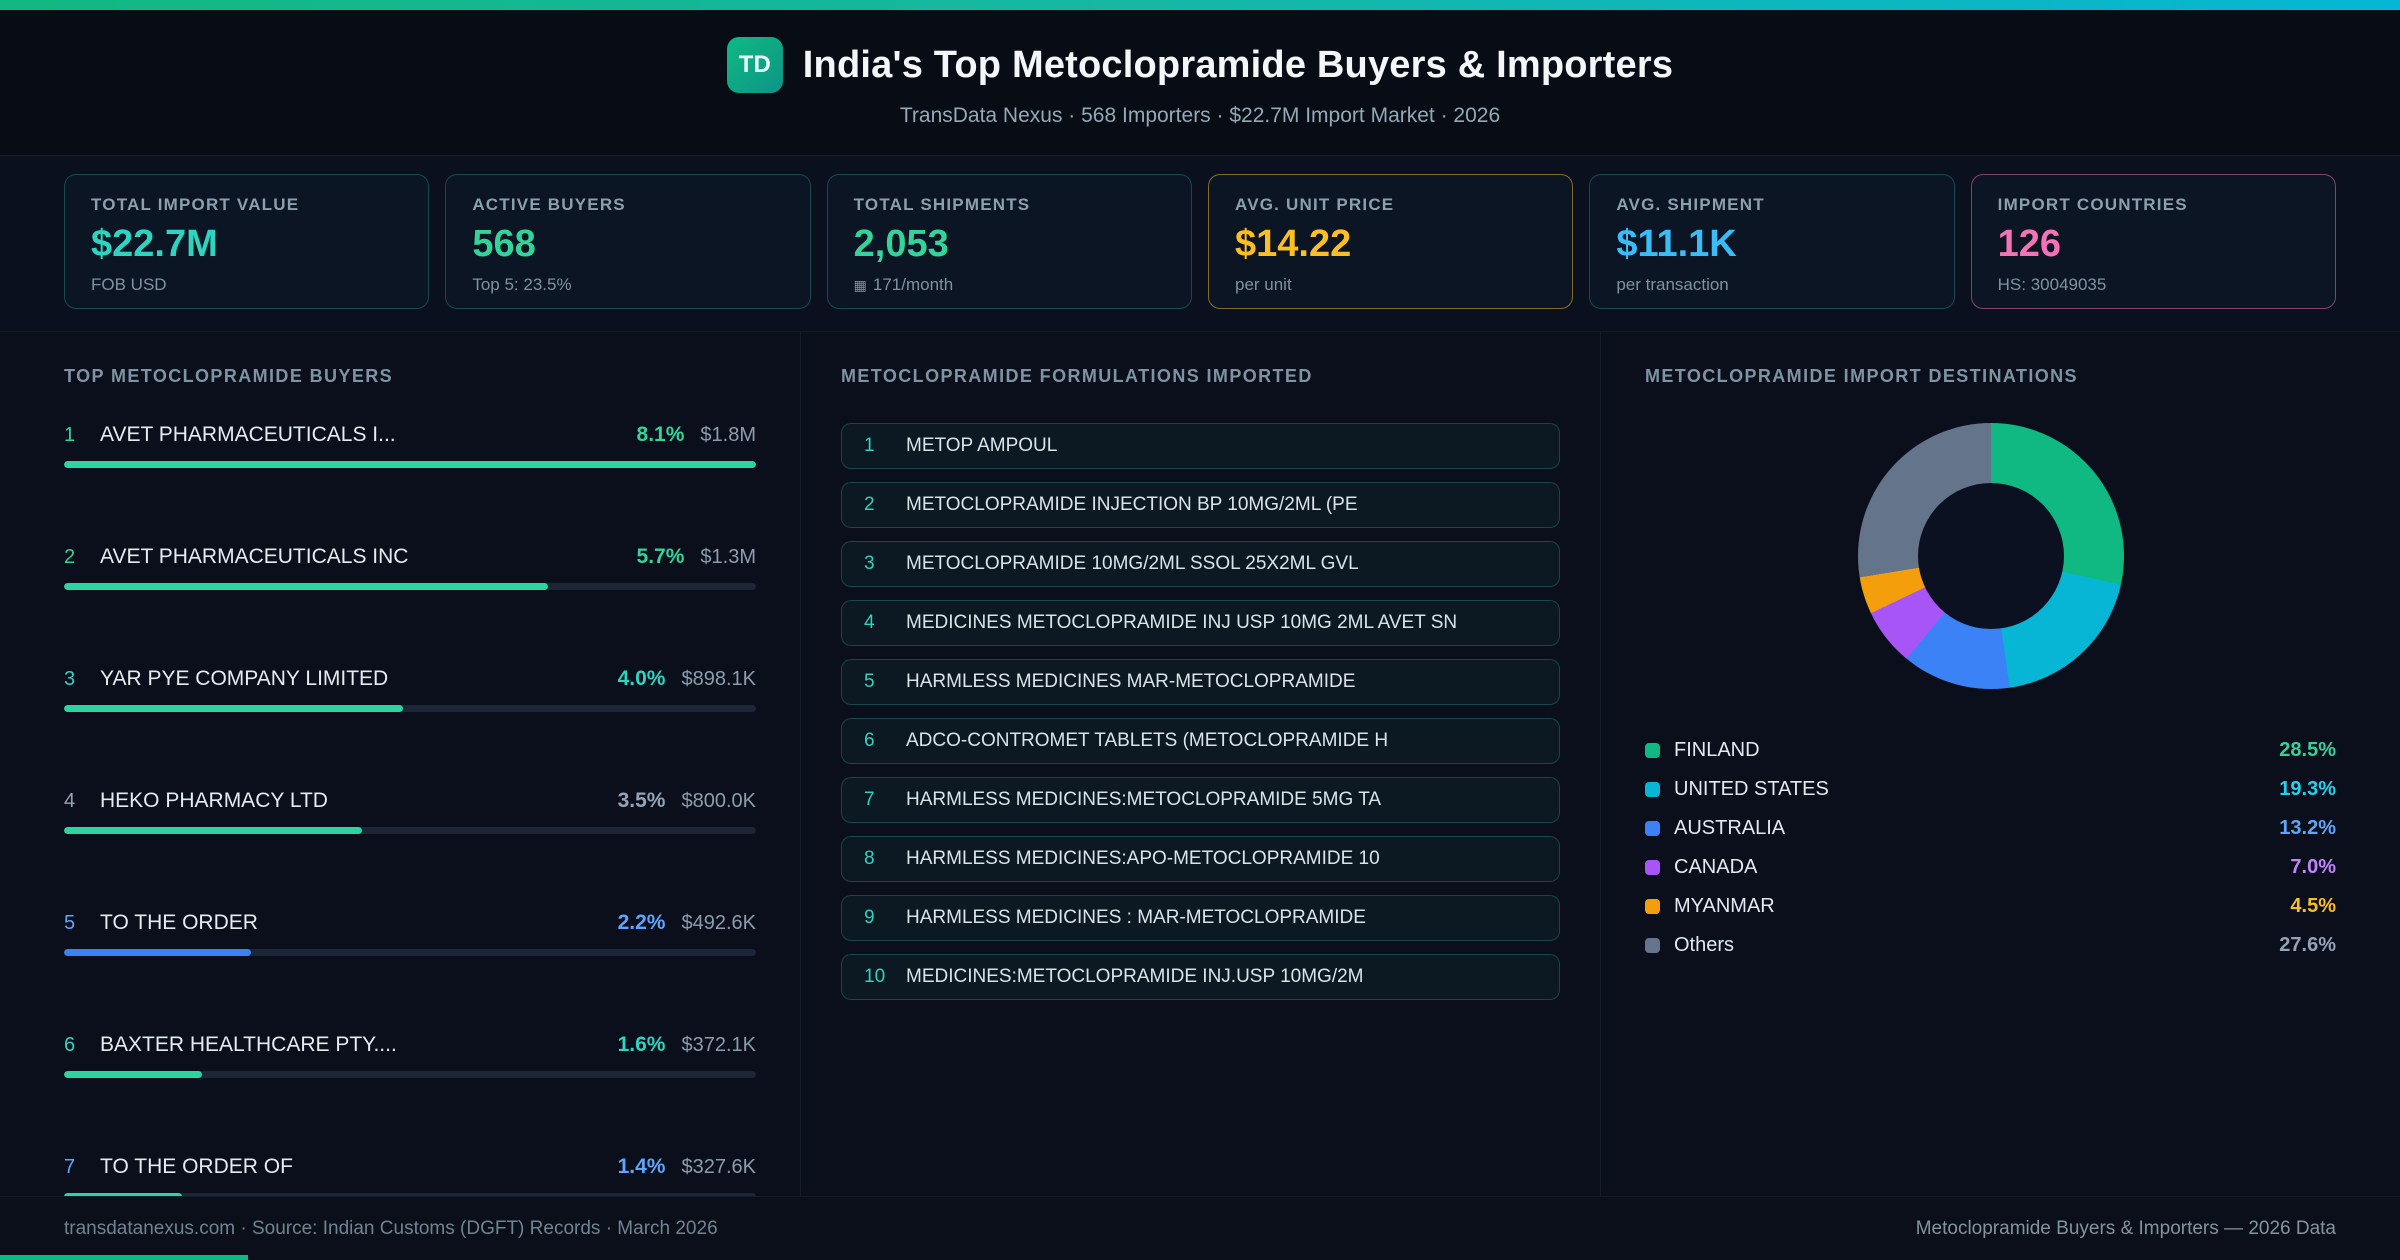  What do you see at coordinates (901, 244) in the screenshot?
I see `stat-value: 2,053` at bounding box center [901, 244].